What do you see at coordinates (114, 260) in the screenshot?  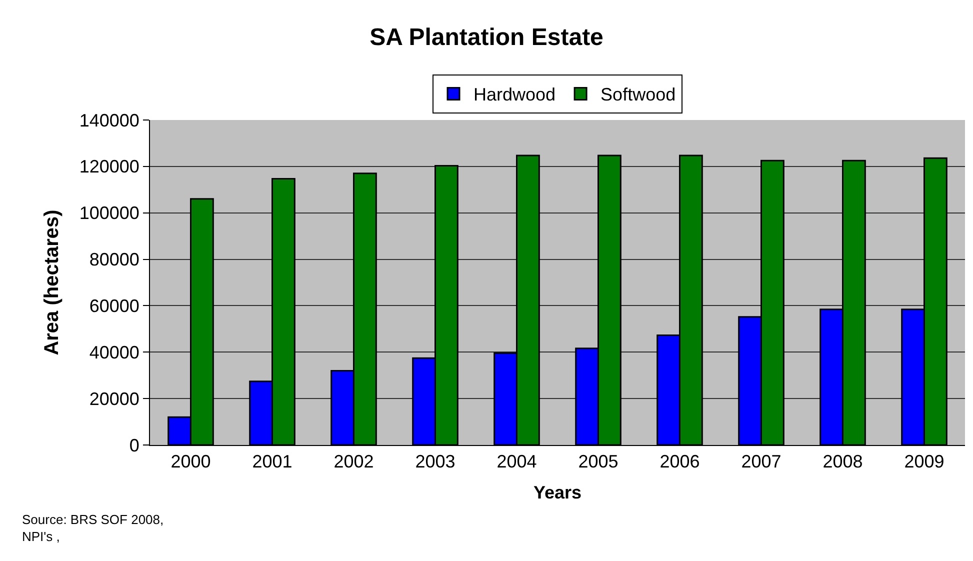 I see `y-tick-label: 80000` at bounding box center [114, 260].